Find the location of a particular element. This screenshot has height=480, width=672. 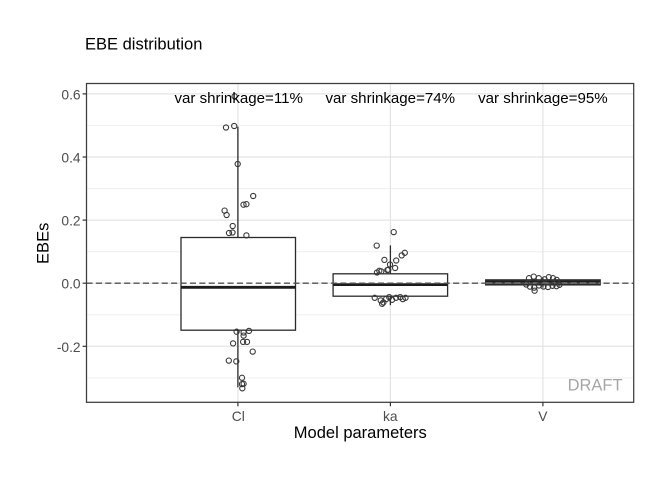

svg-text: var shrinkage=74% is located at coordinates (390, 98).